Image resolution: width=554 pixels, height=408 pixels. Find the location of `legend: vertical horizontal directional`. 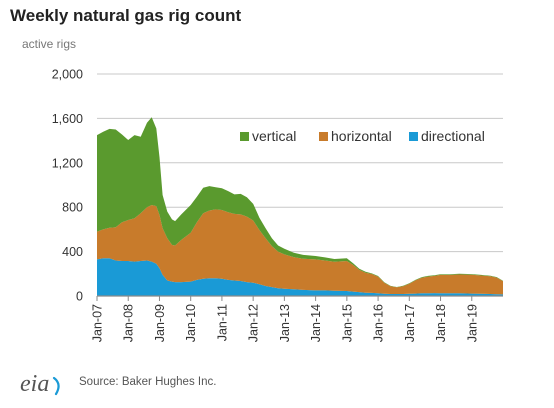

legend: vertical horizontal directional is located at coordinates (362, 136).